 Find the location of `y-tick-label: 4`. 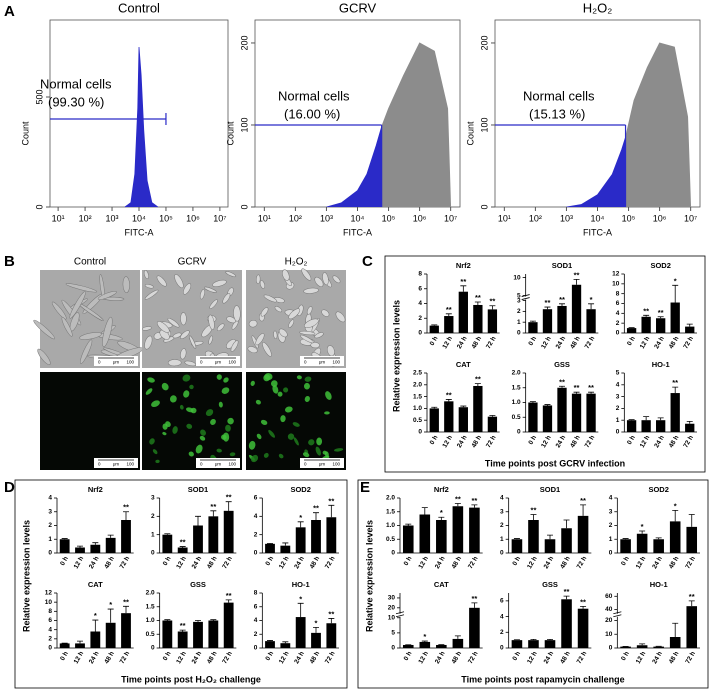

y-tick-label: 4 is located at coordinates (502, 616).